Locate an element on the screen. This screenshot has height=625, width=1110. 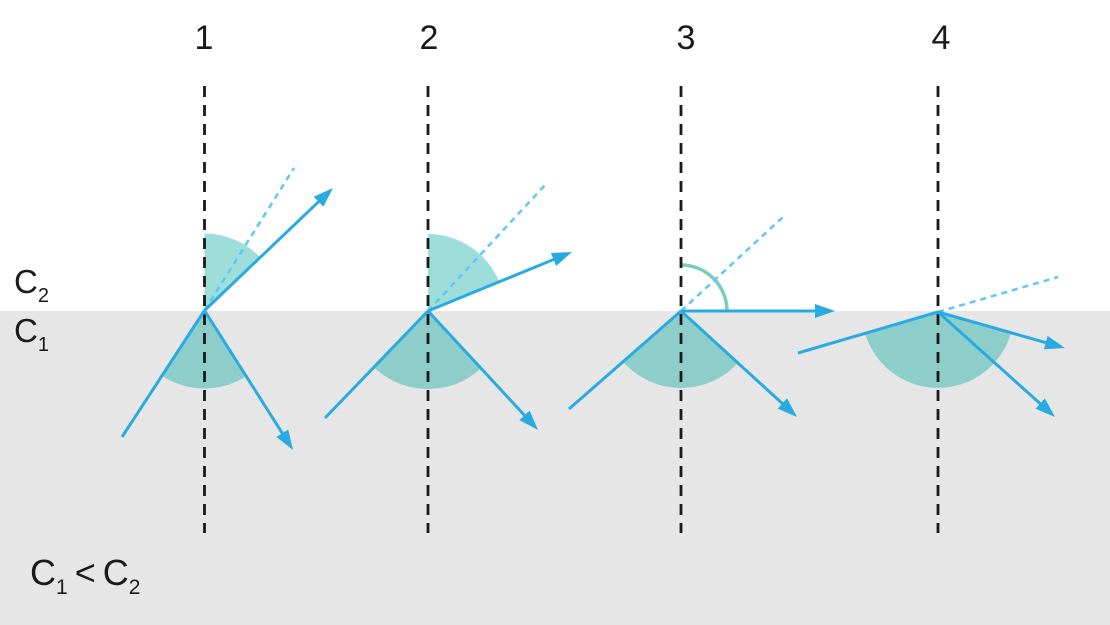
relation-right-subscript: 2 is located at coordinates (135, 587).